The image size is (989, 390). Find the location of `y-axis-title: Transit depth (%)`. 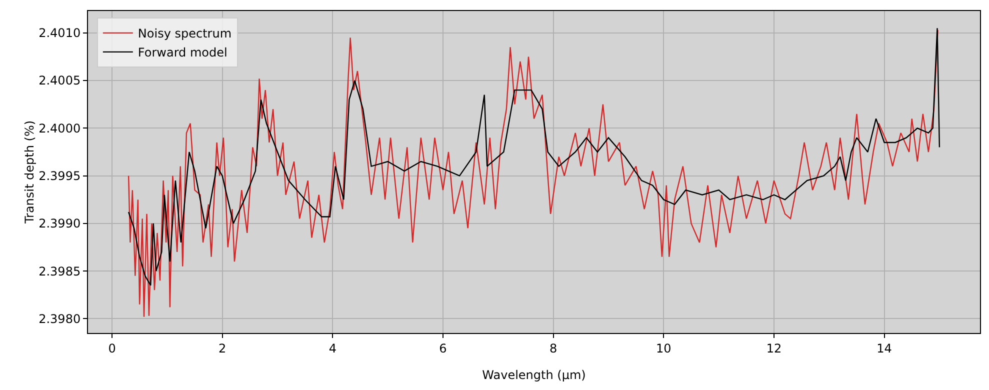

y-axis-title: Transit depth (%) is located at coordinates (29, 172).